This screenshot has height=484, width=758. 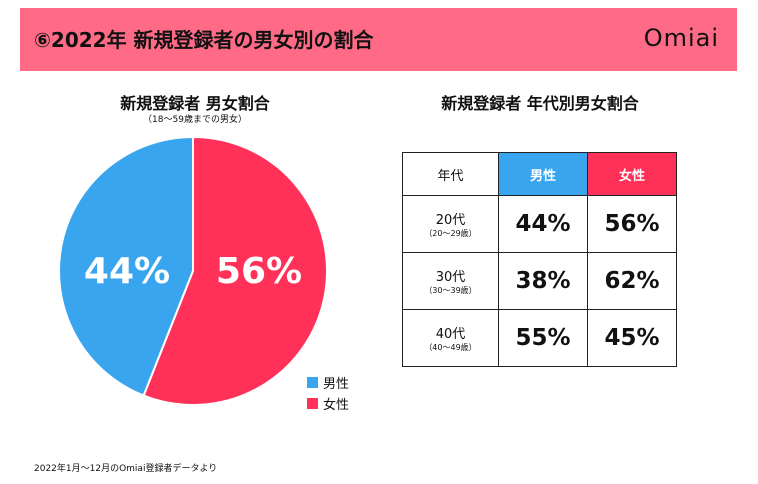 I want to click on legend-female: 女性, so click(x=328, y=403).